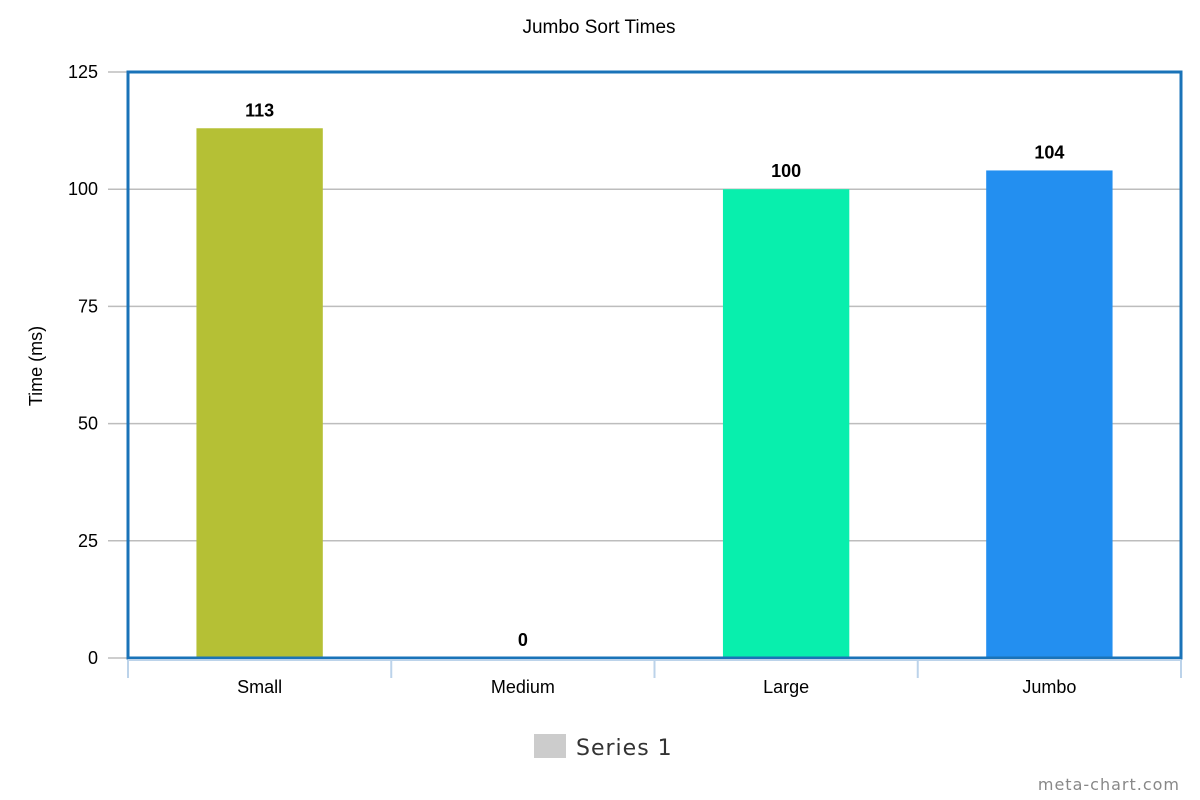 The height and width of the screenshot is (800, 1200). Describe the element at coordinates (550, 746) in the screenshot. I see `legend-swatch` at that location.